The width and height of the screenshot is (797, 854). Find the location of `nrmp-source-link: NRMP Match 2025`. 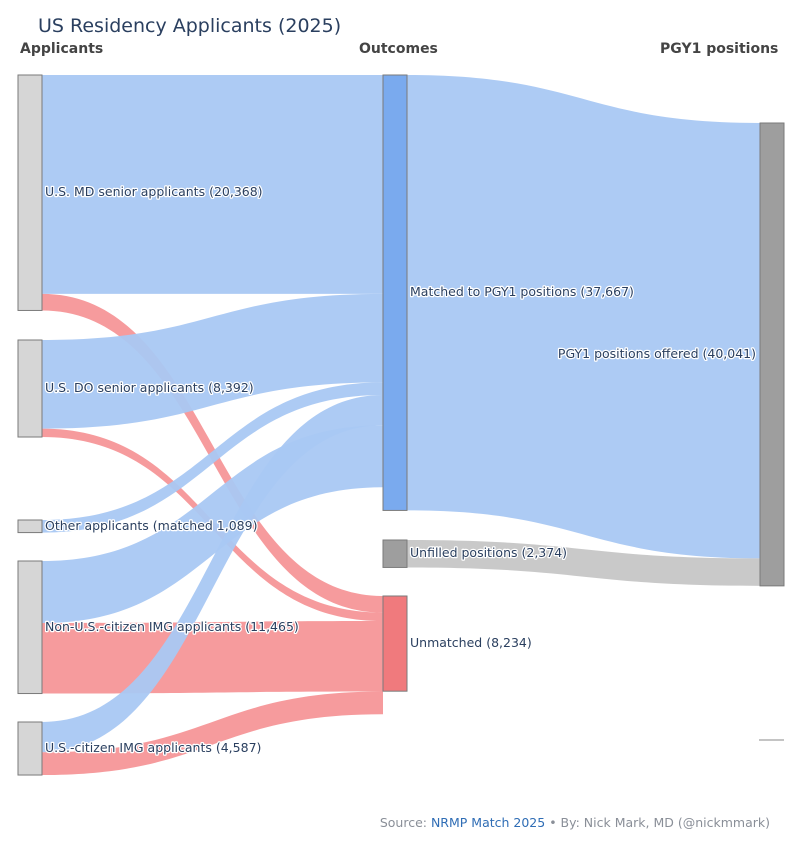

nrmp-source-link: NRMP Match 2025 is located at coordinates (488, 822).